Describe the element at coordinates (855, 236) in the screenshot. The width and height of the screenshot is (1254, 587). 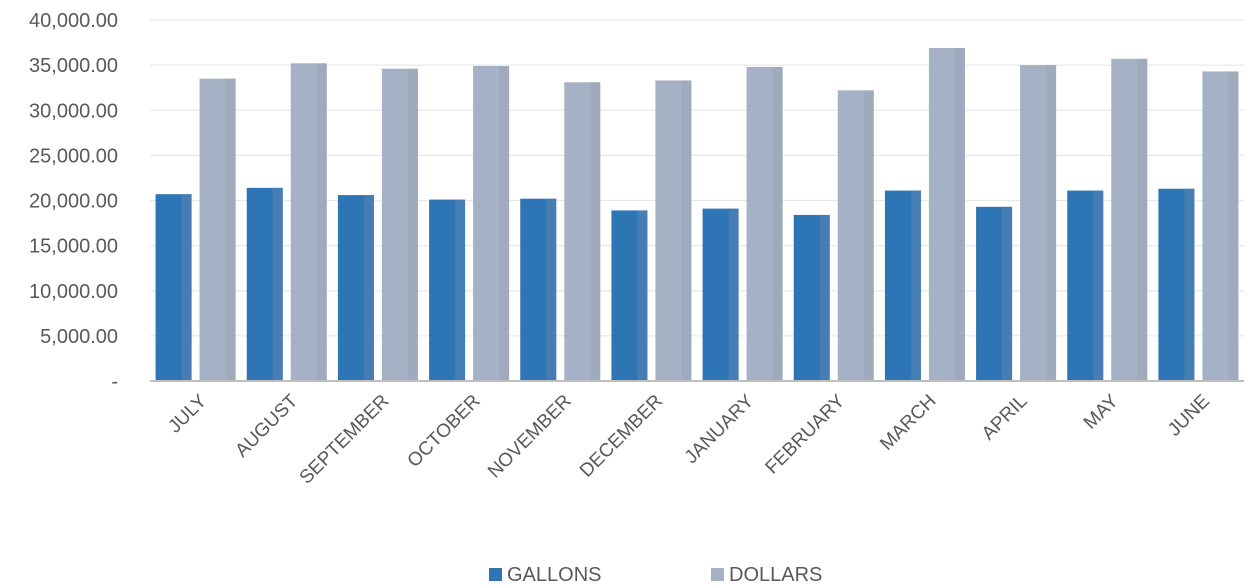
I see `bar-dollars-february` at that location.